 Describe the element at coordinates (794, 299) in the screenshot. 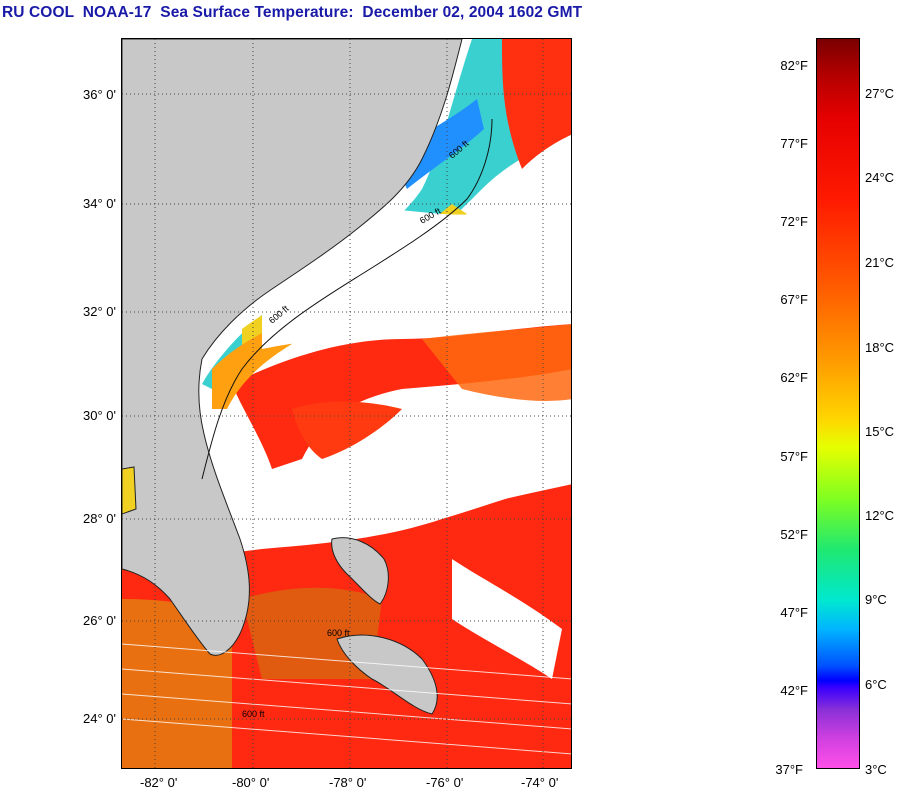

I see `colorbar-f-label: 67°F` at that location.